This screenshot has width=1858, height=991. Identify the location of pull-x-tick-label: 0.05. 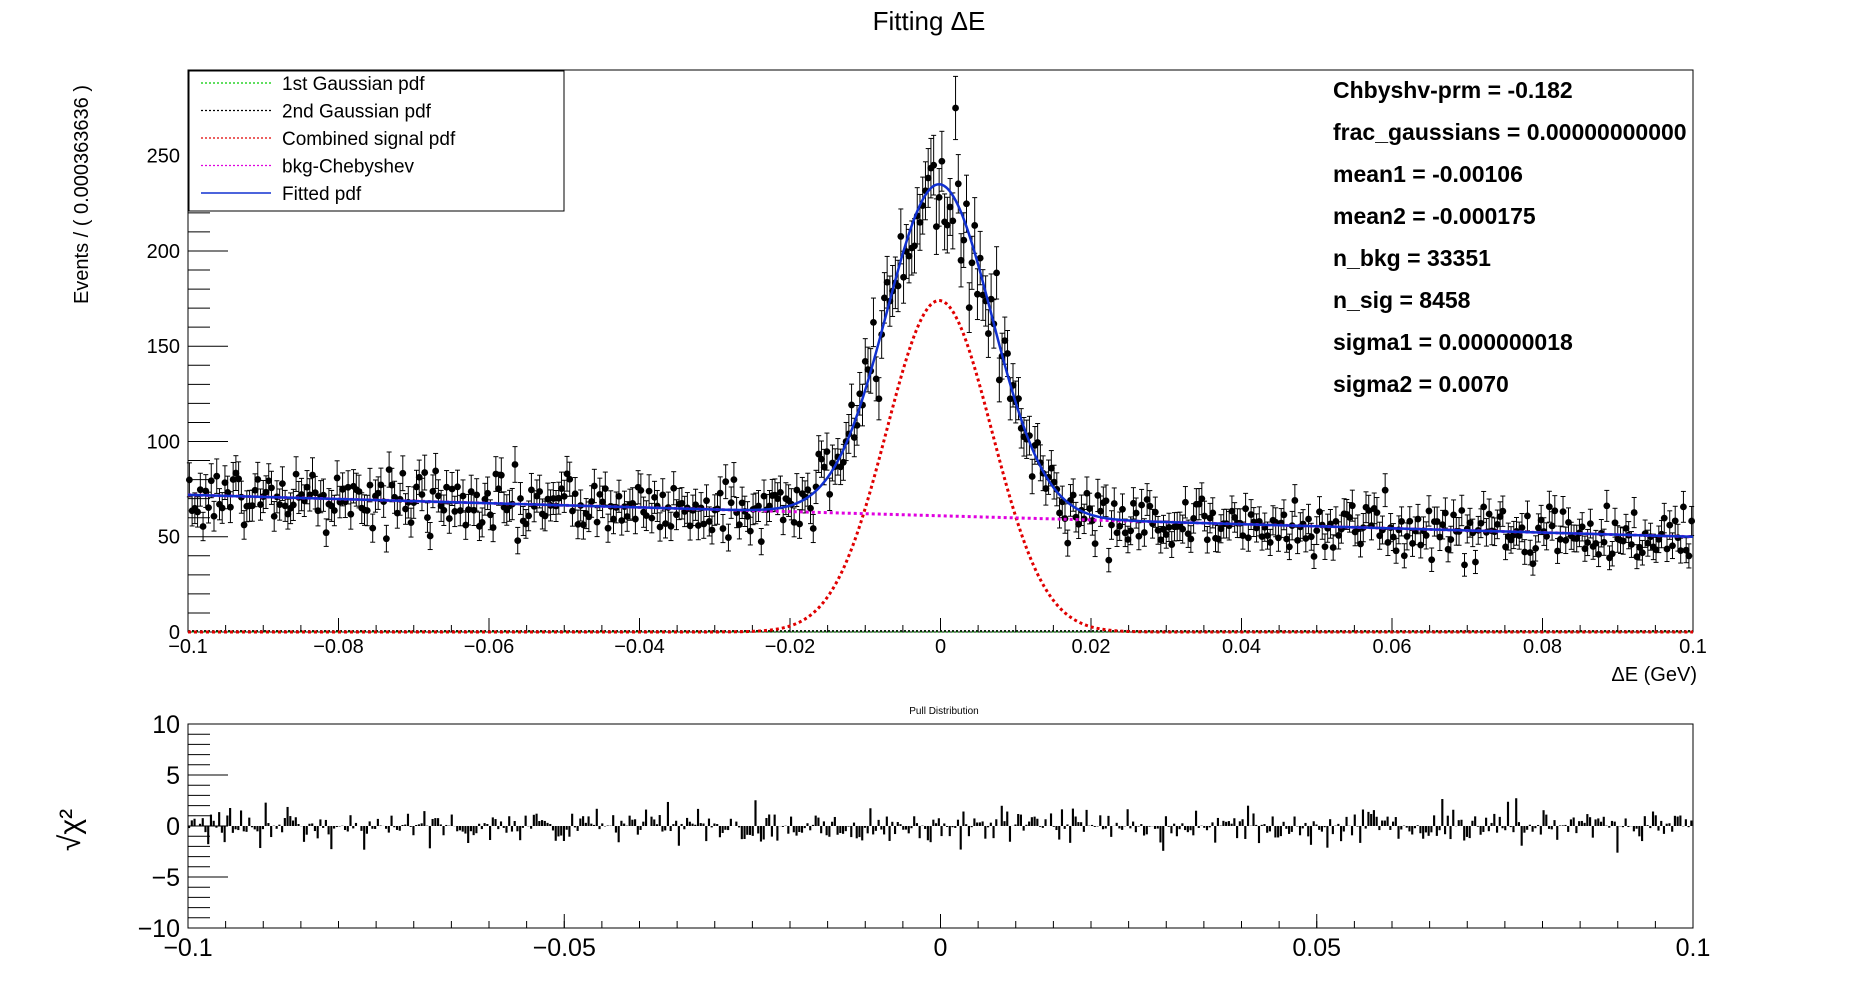
(1316, 948).